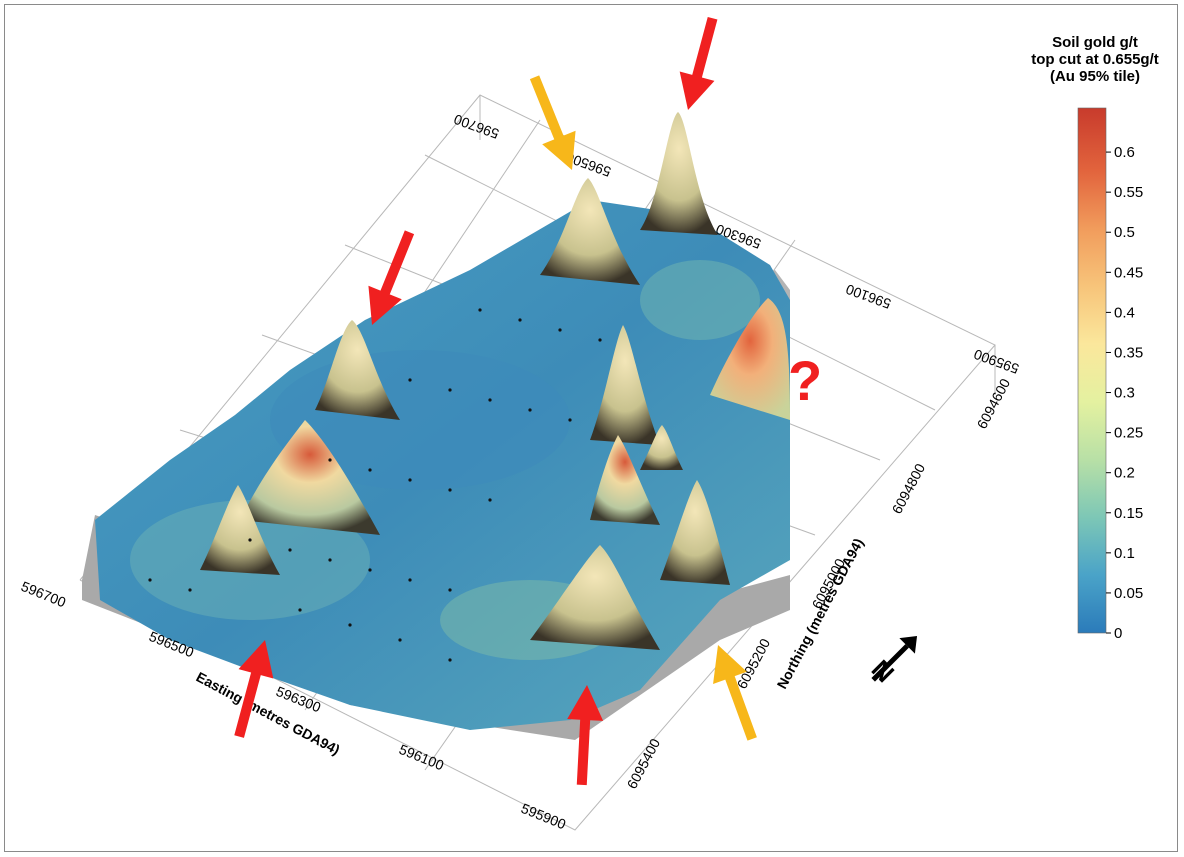 This screenshot has height=857, width=1184. What do you see at coordinates (996, 361) in the screenshot?
I see `back-tick-4: 595900` at bounding box center [996, 361].